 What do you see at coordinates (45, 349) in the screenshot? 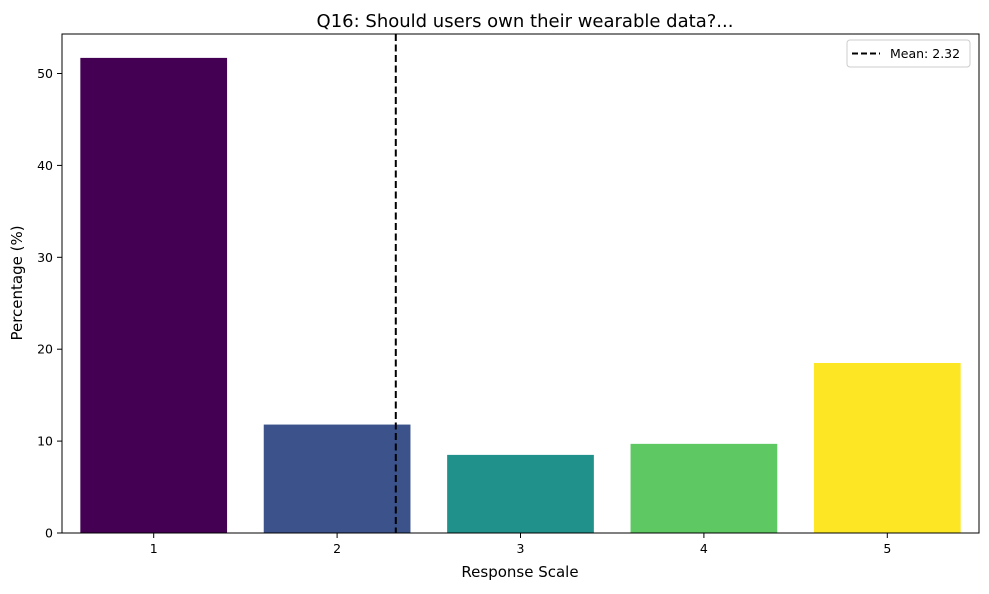
I see `y-tick-label: 20` at bounding box center [45, 349].